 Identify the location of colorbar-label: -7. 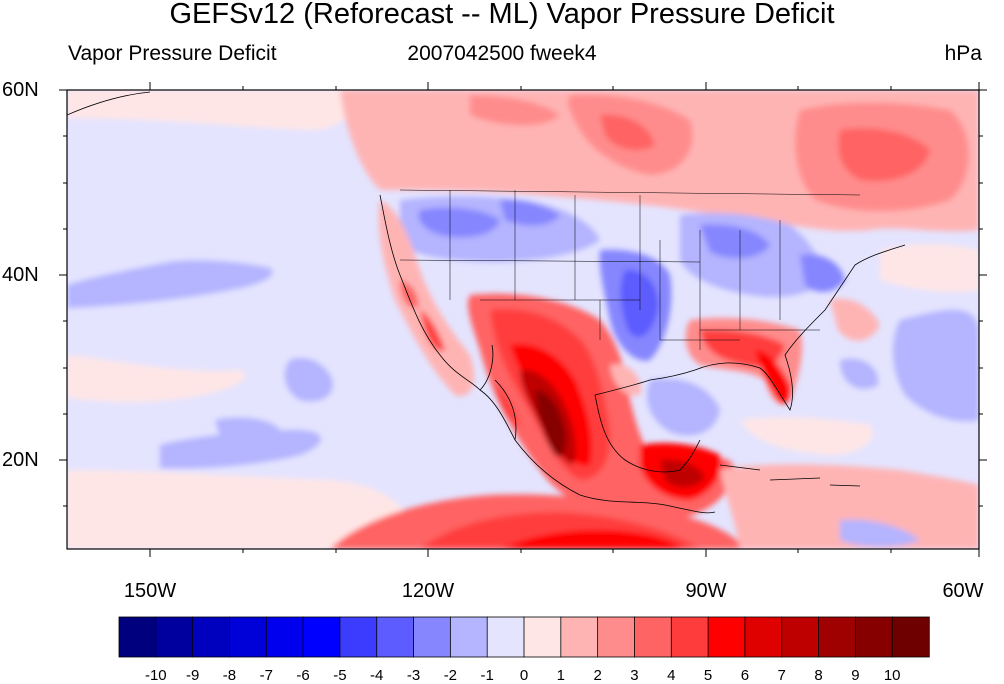
(266, 675).